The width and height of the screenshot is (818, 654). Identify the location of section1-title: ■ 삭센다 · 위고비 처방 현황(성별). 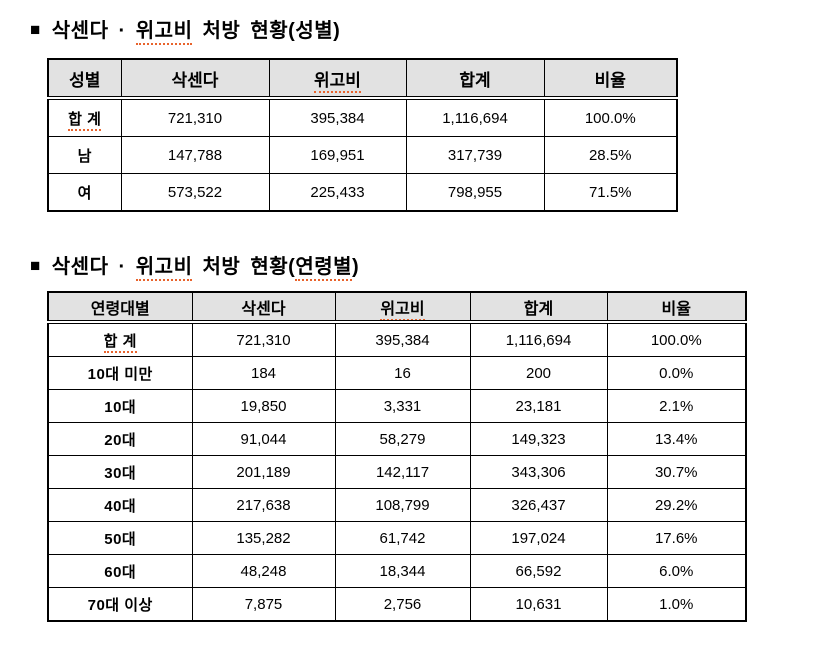
(424, 22).